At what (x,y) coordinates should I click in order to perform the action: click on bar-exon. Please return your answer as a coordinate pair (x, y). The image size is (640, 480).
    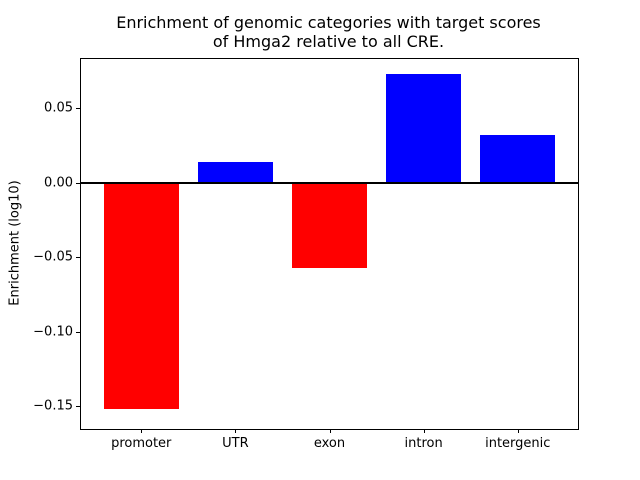
    Looking at the image, I should click on (329, 225).